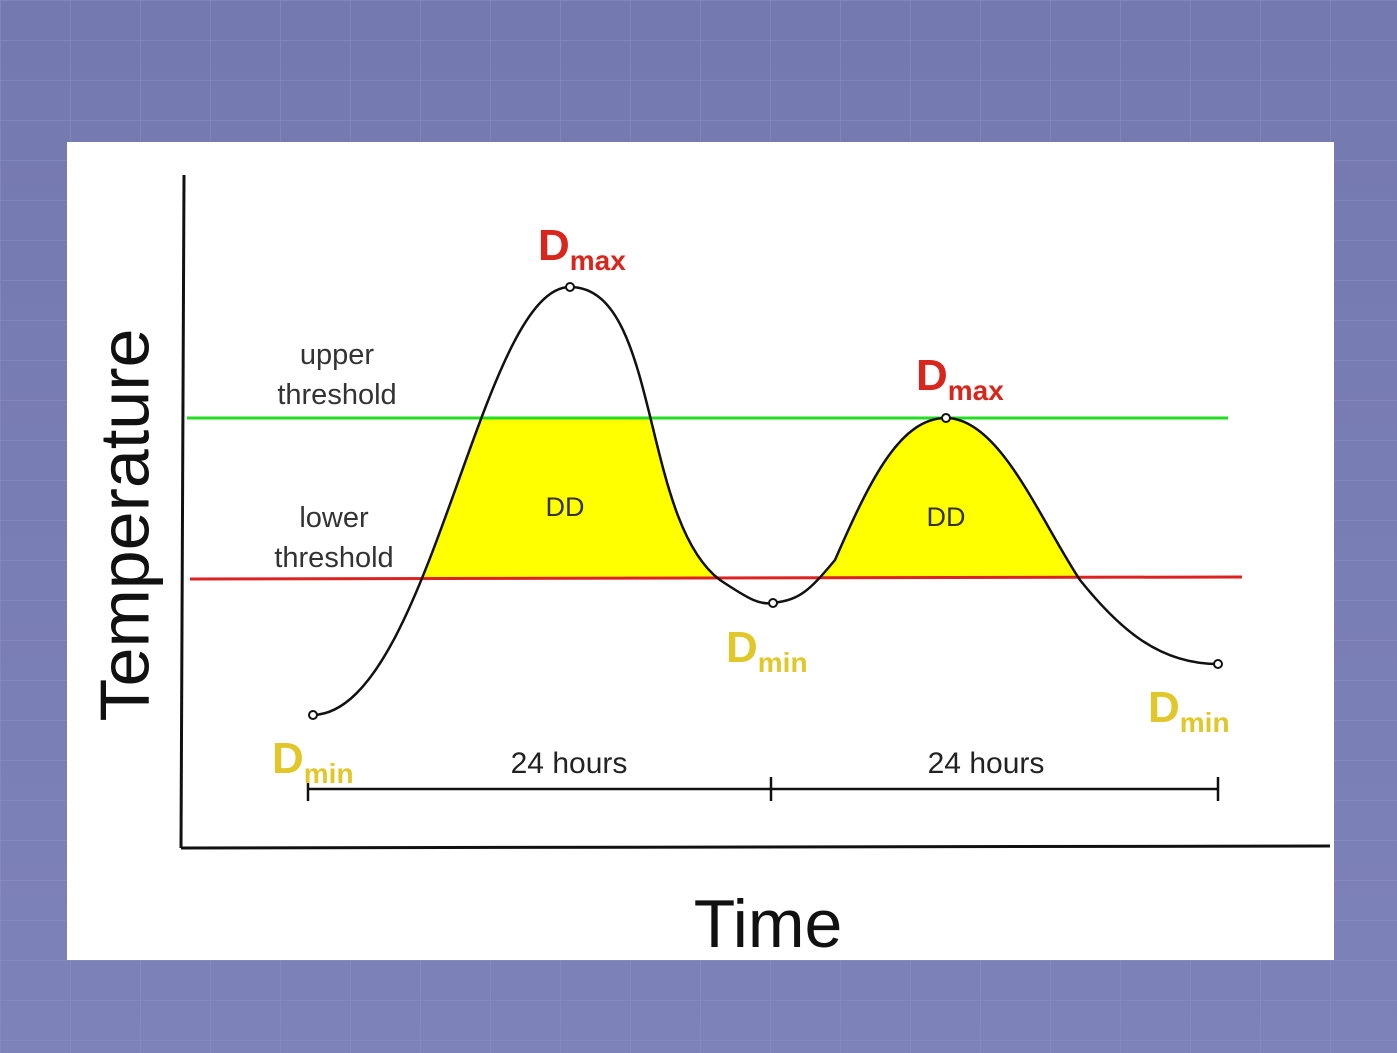 This screenshot has width=1397, height=1053. I want to click on x-axis, so click(755, 847).